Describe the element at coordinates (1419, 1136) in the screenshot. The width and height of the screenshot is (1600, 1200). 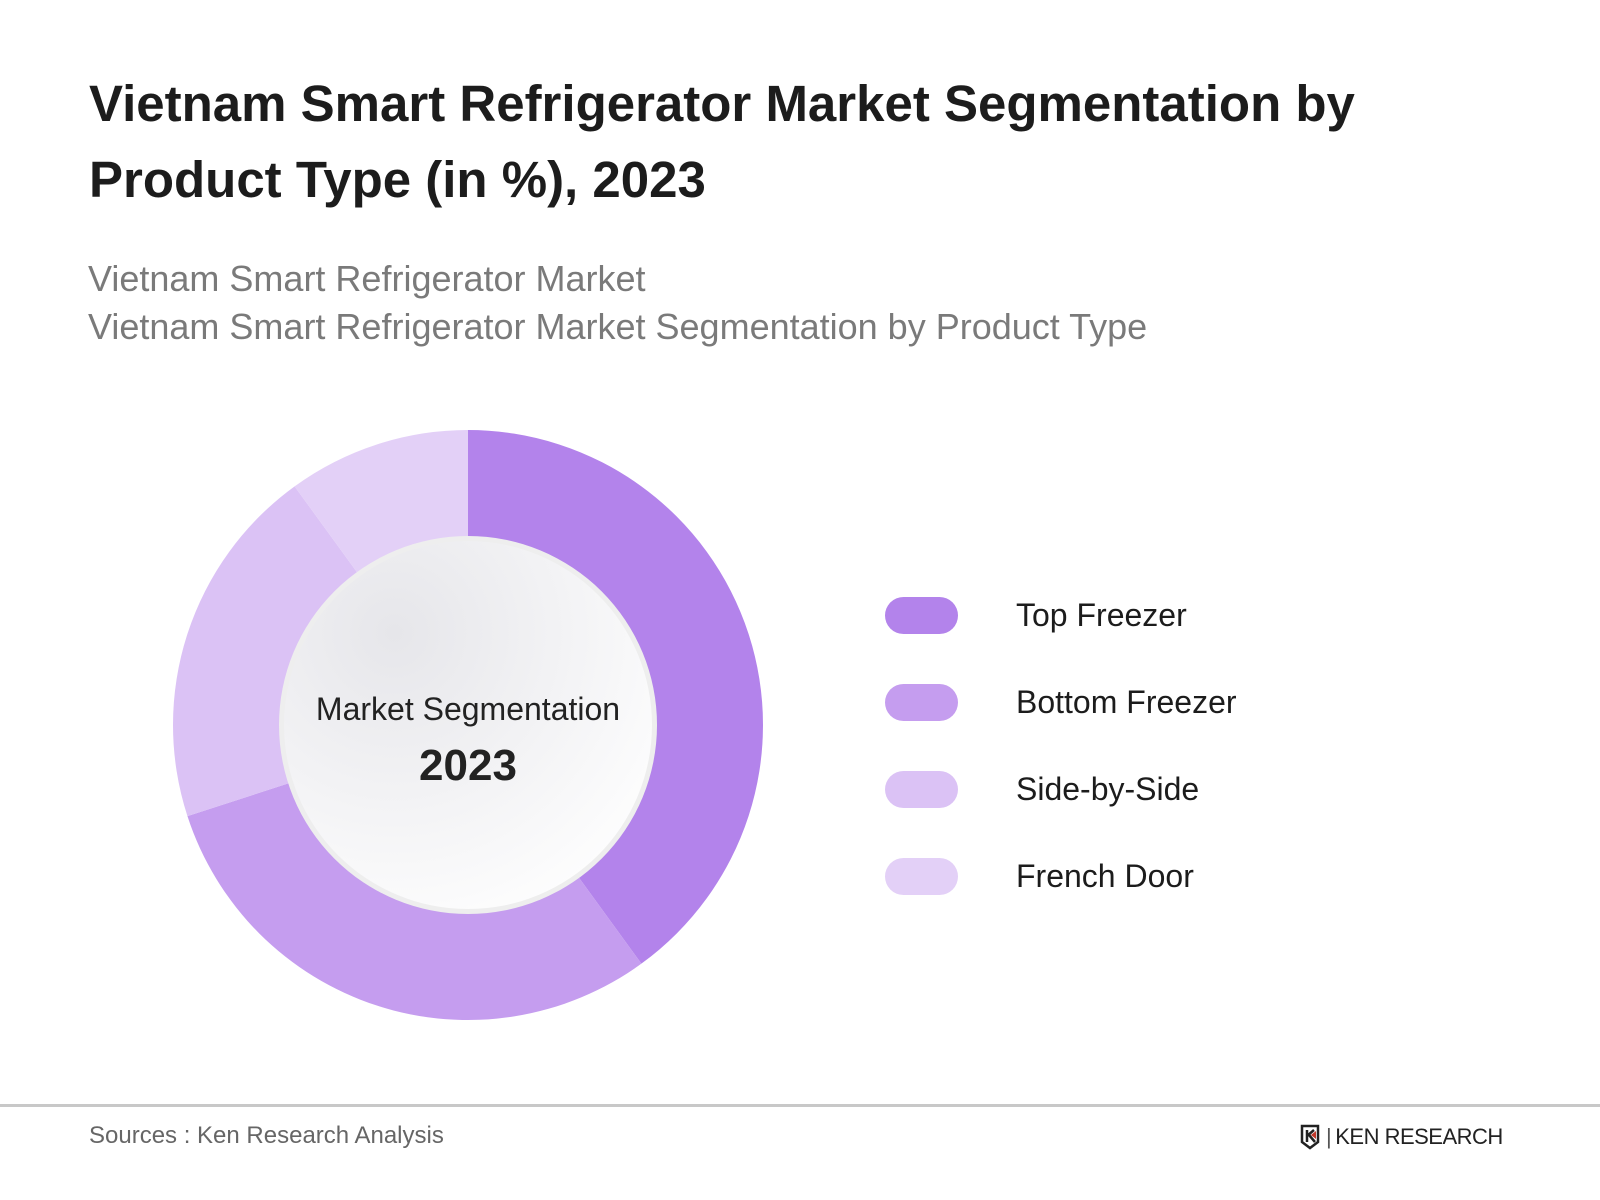
I see `logo-text: KEN RESEARCH` at that location.